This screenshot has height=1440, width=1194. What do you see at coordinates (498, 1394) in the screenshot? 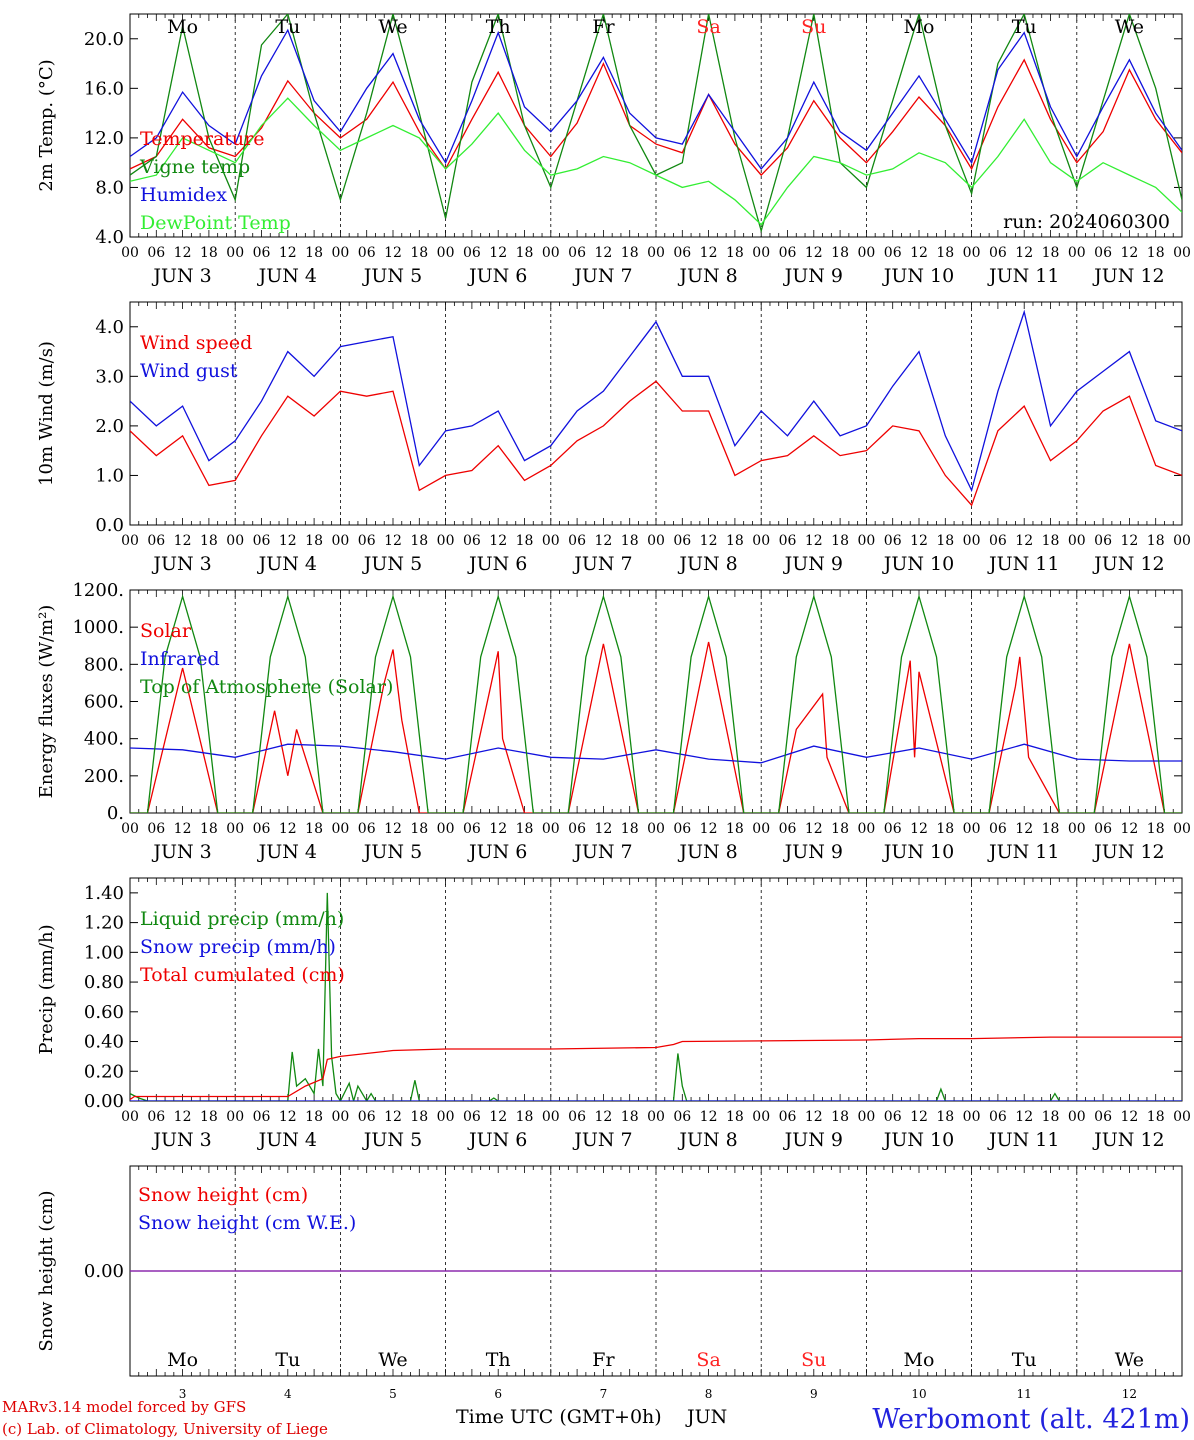
I see `date-number: 6` at bounding box center [498, 1394].